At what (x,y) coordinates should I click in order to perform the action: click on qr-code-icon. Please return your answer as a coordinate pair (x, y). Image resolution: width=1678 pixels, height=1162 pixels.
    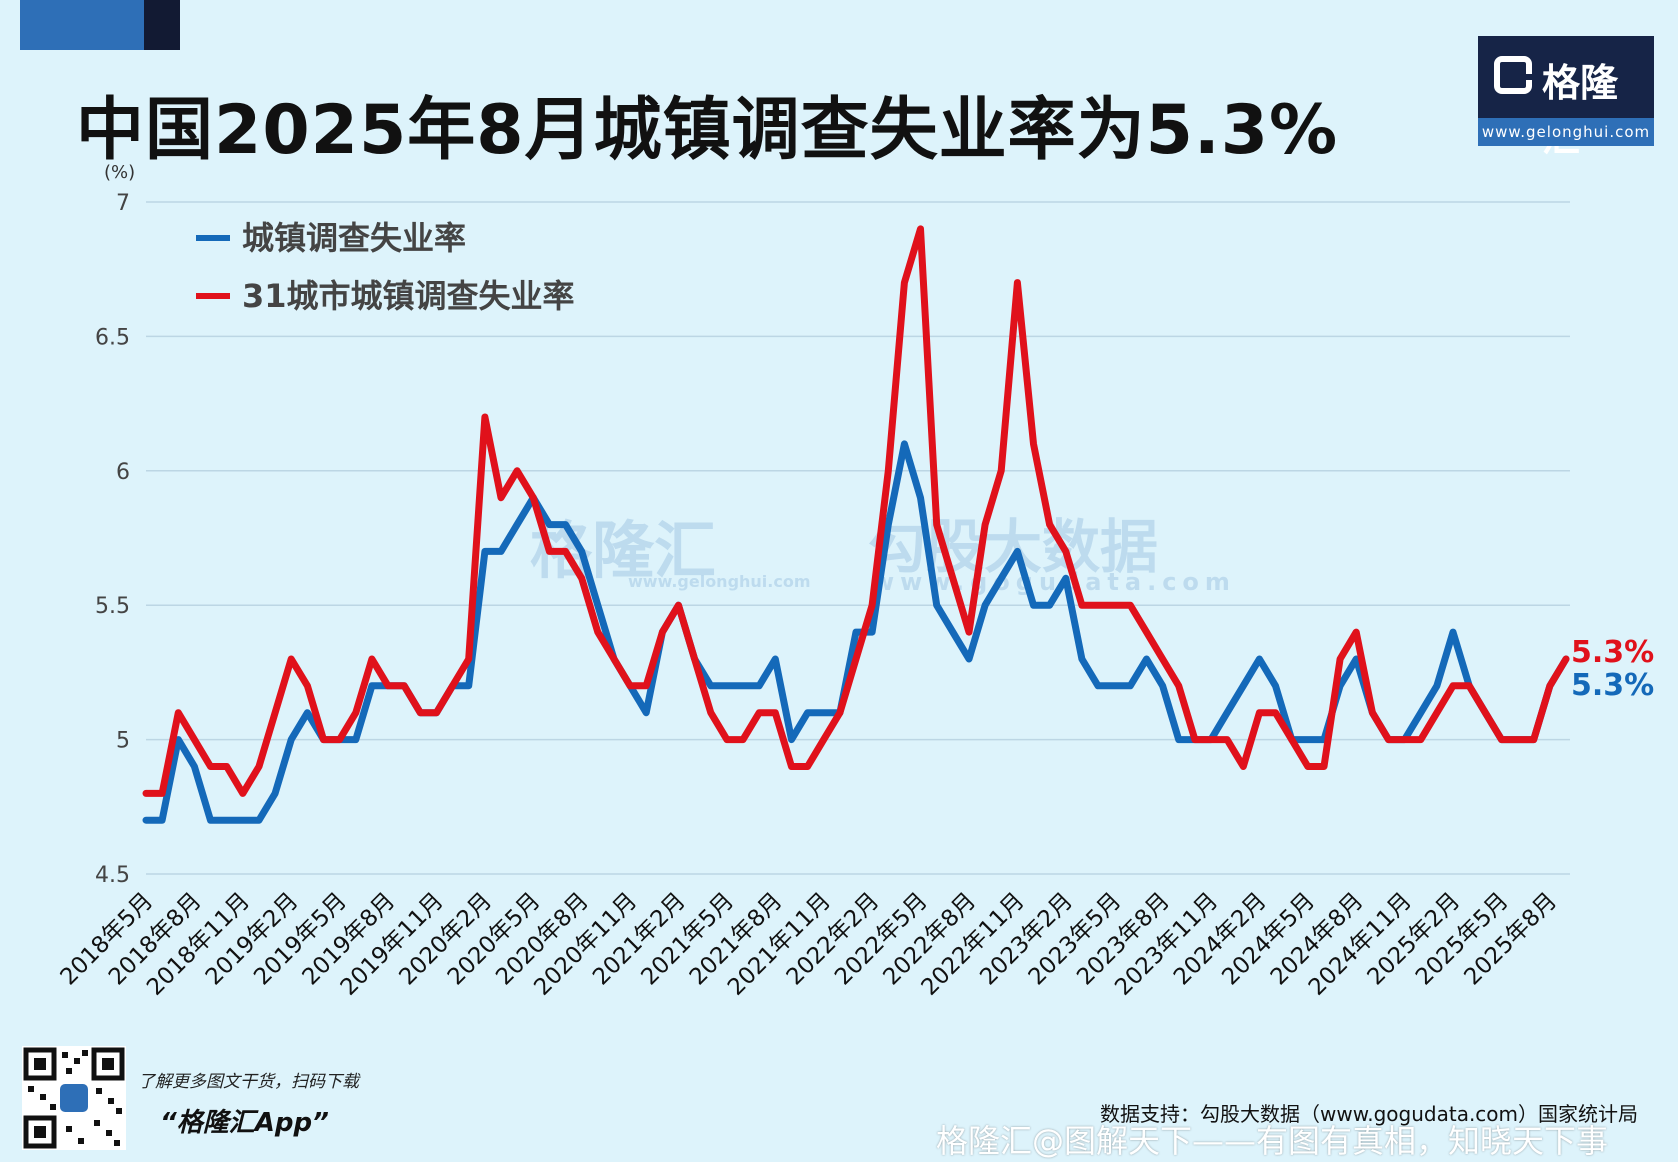
    Looking at the image, I should click on (74, 1098).